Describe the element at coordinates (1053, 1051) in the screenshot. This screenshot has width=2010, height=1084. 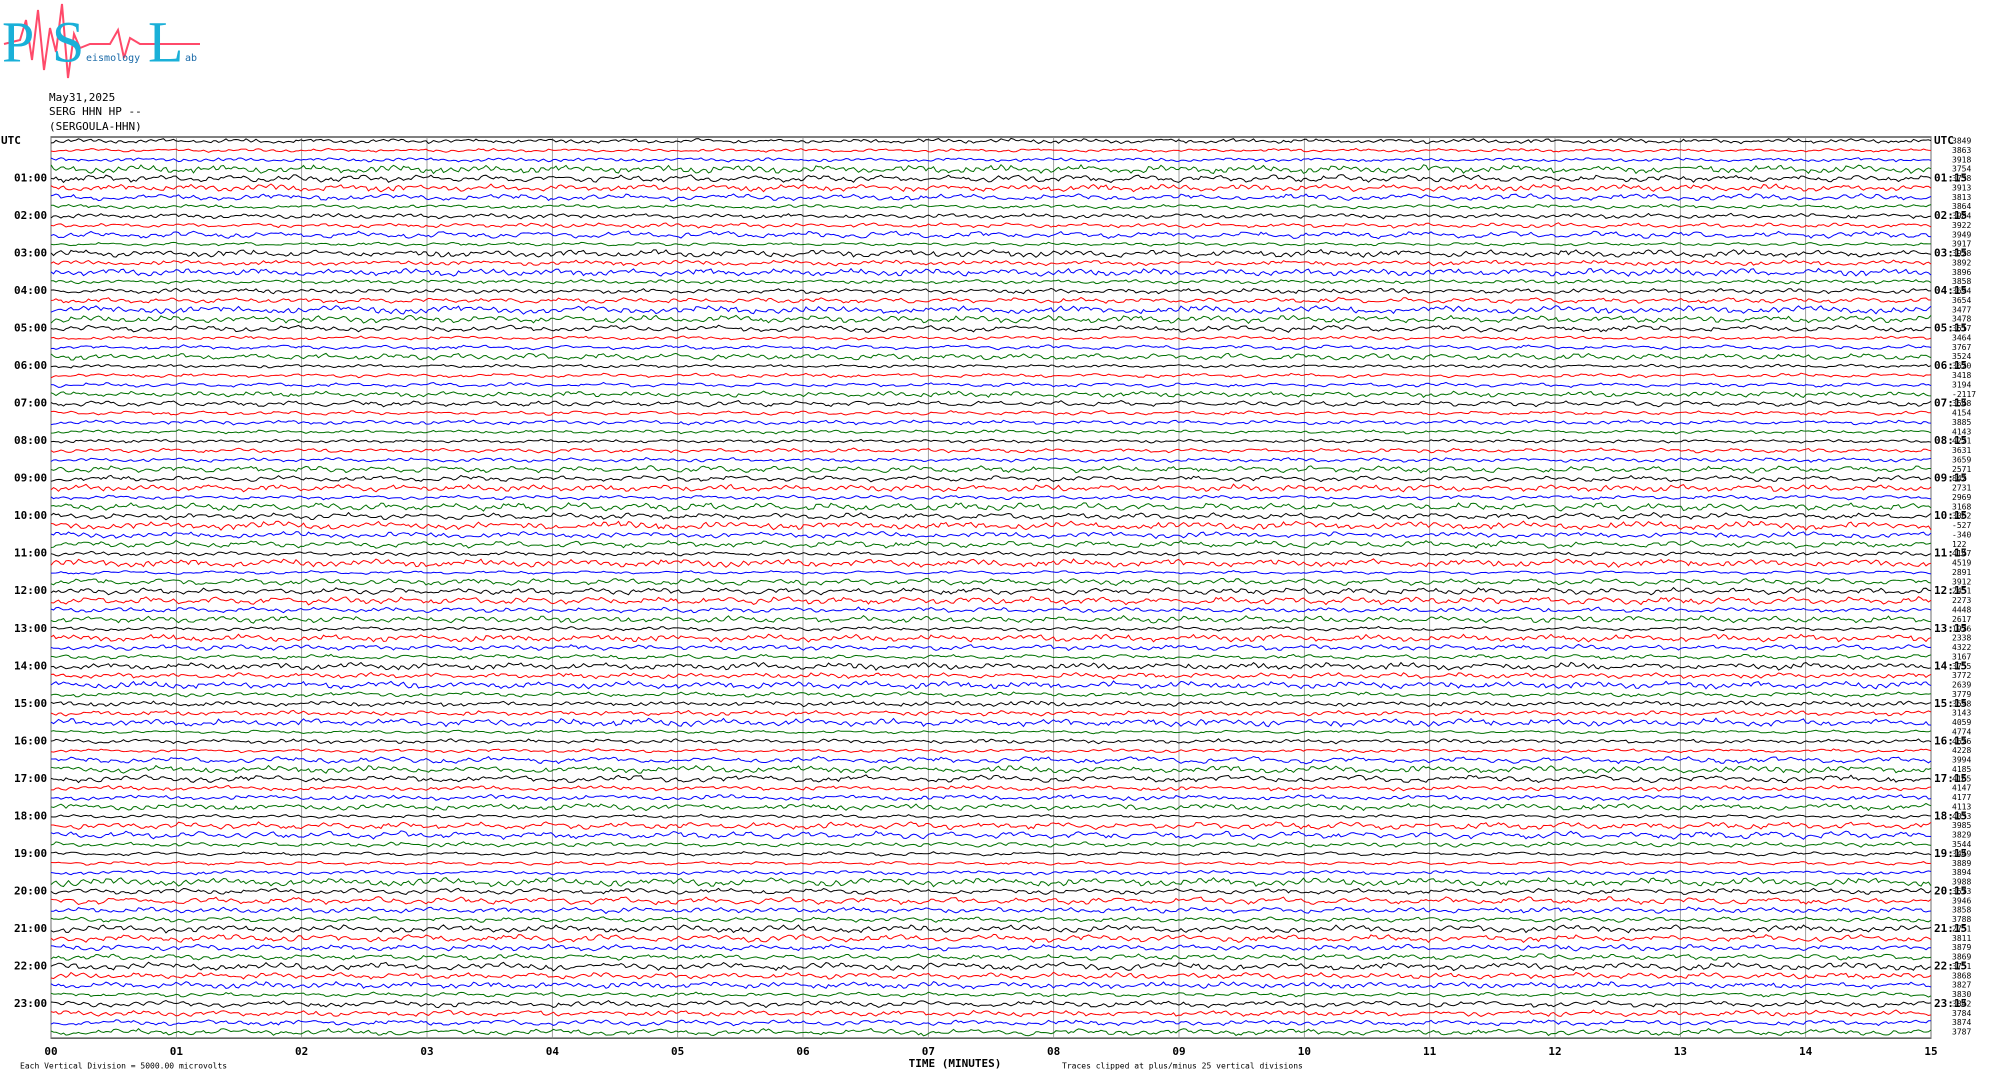
I see `x-tick-label: 08` at that location.